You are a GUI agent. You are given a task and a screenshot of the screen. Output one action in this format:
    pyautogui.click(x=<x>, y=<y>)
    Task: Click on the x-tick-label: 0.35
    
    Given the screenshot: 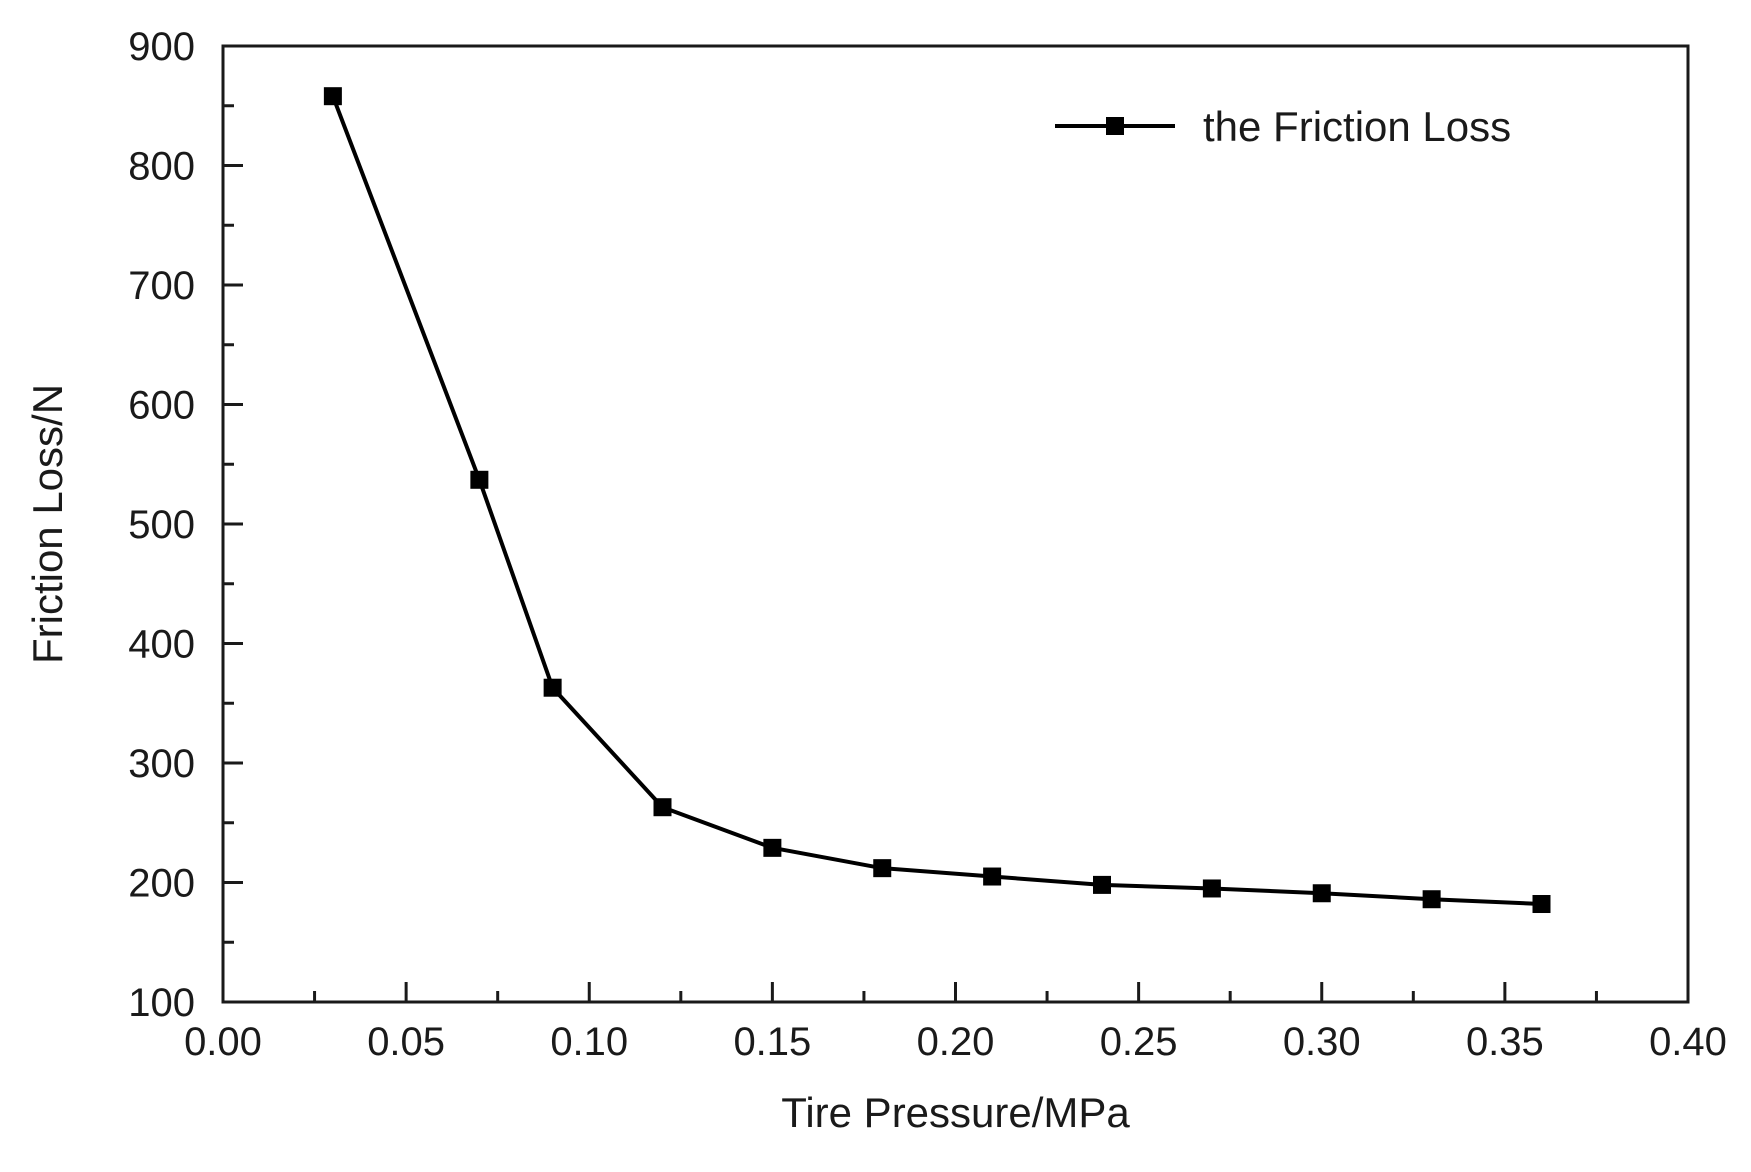 What is the action you would take?
    pyautogui.click(x=1505, y=1042)
    